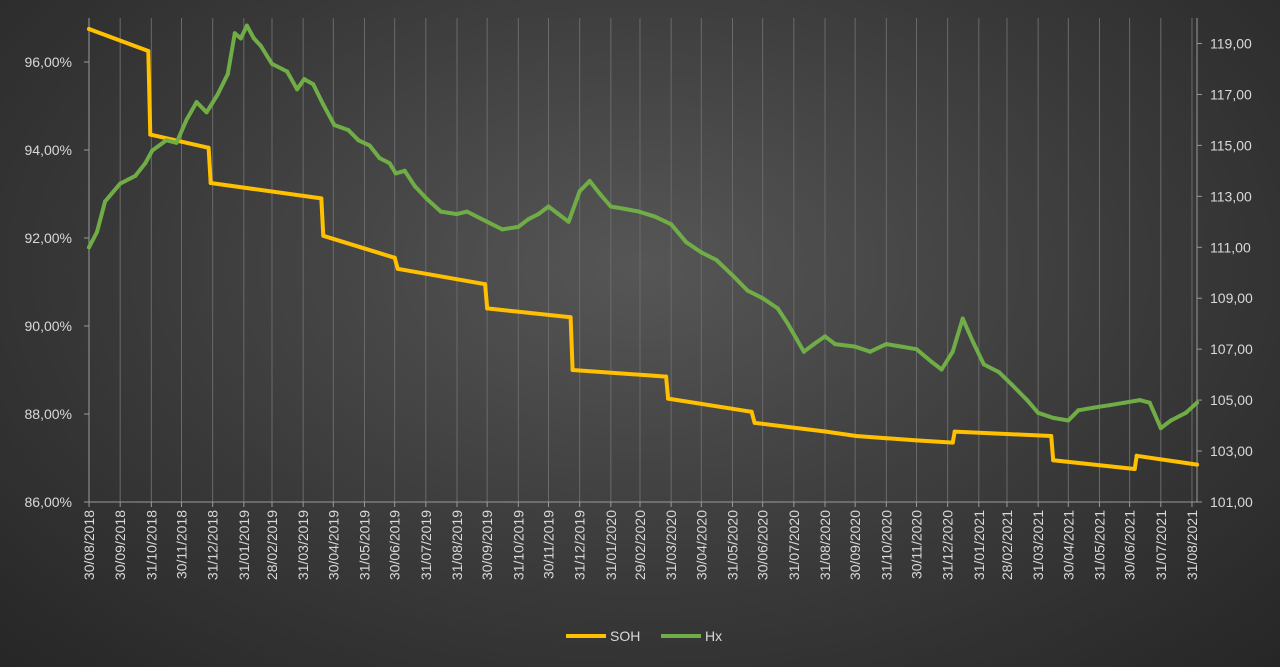 The height and width of the screenshot is (667, 1280). What do you see at coordinates (333, 545) in the screenshot?
I see `x-tick-label: 30/04/2019` at bounding box center [333, 545].